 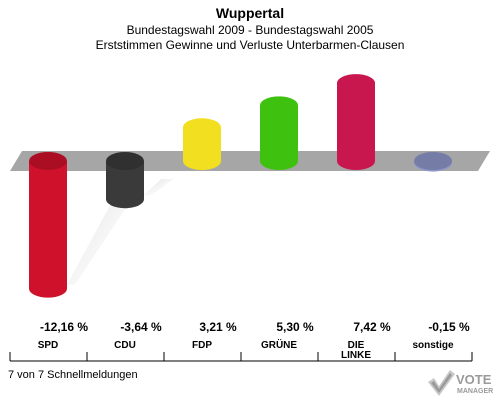 I want to click on value-label-cdu: -3,64 %, so click(x=141, y=327).